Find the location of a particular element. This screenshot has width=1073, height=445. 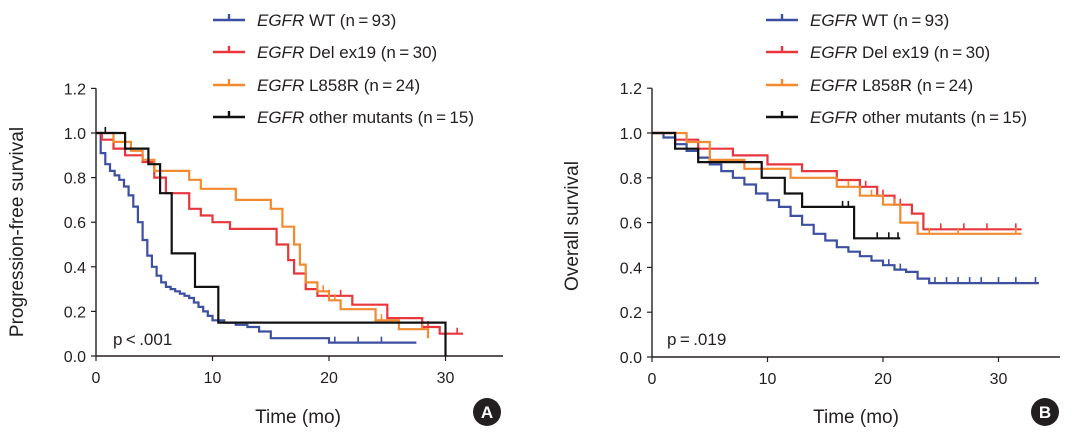

panel-a-y-tick-label: 0.0 is located at coordinates (75, 357).